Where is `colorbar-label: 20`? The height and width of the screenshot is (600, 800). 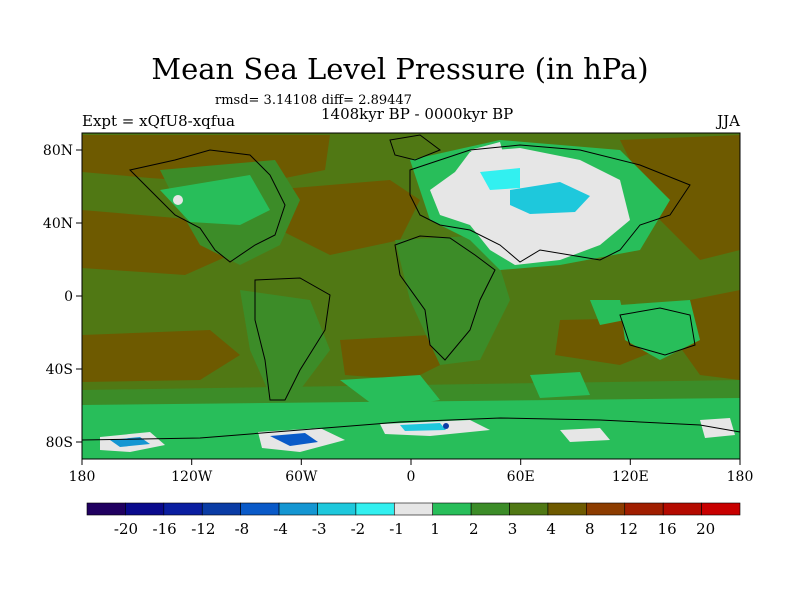 colorbar-label: 20 is located at coordinates (705, 529).